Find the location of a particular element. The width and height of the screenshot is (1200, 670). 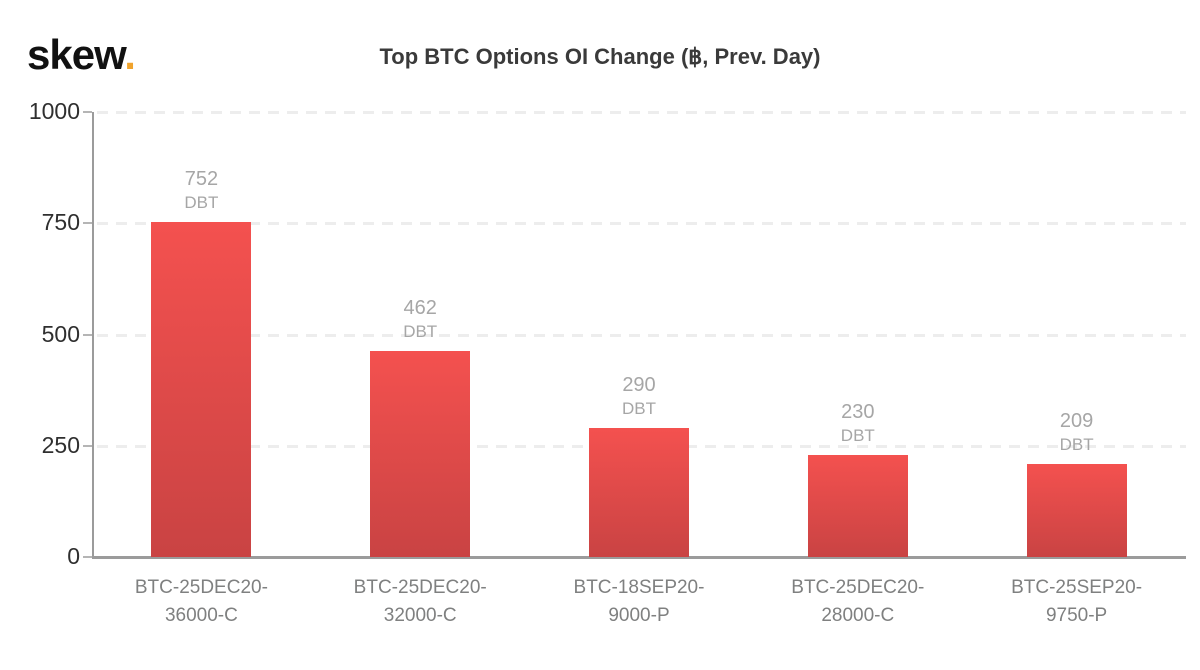

y-tick-label-750: 750 is located at coordinates (60, 222).